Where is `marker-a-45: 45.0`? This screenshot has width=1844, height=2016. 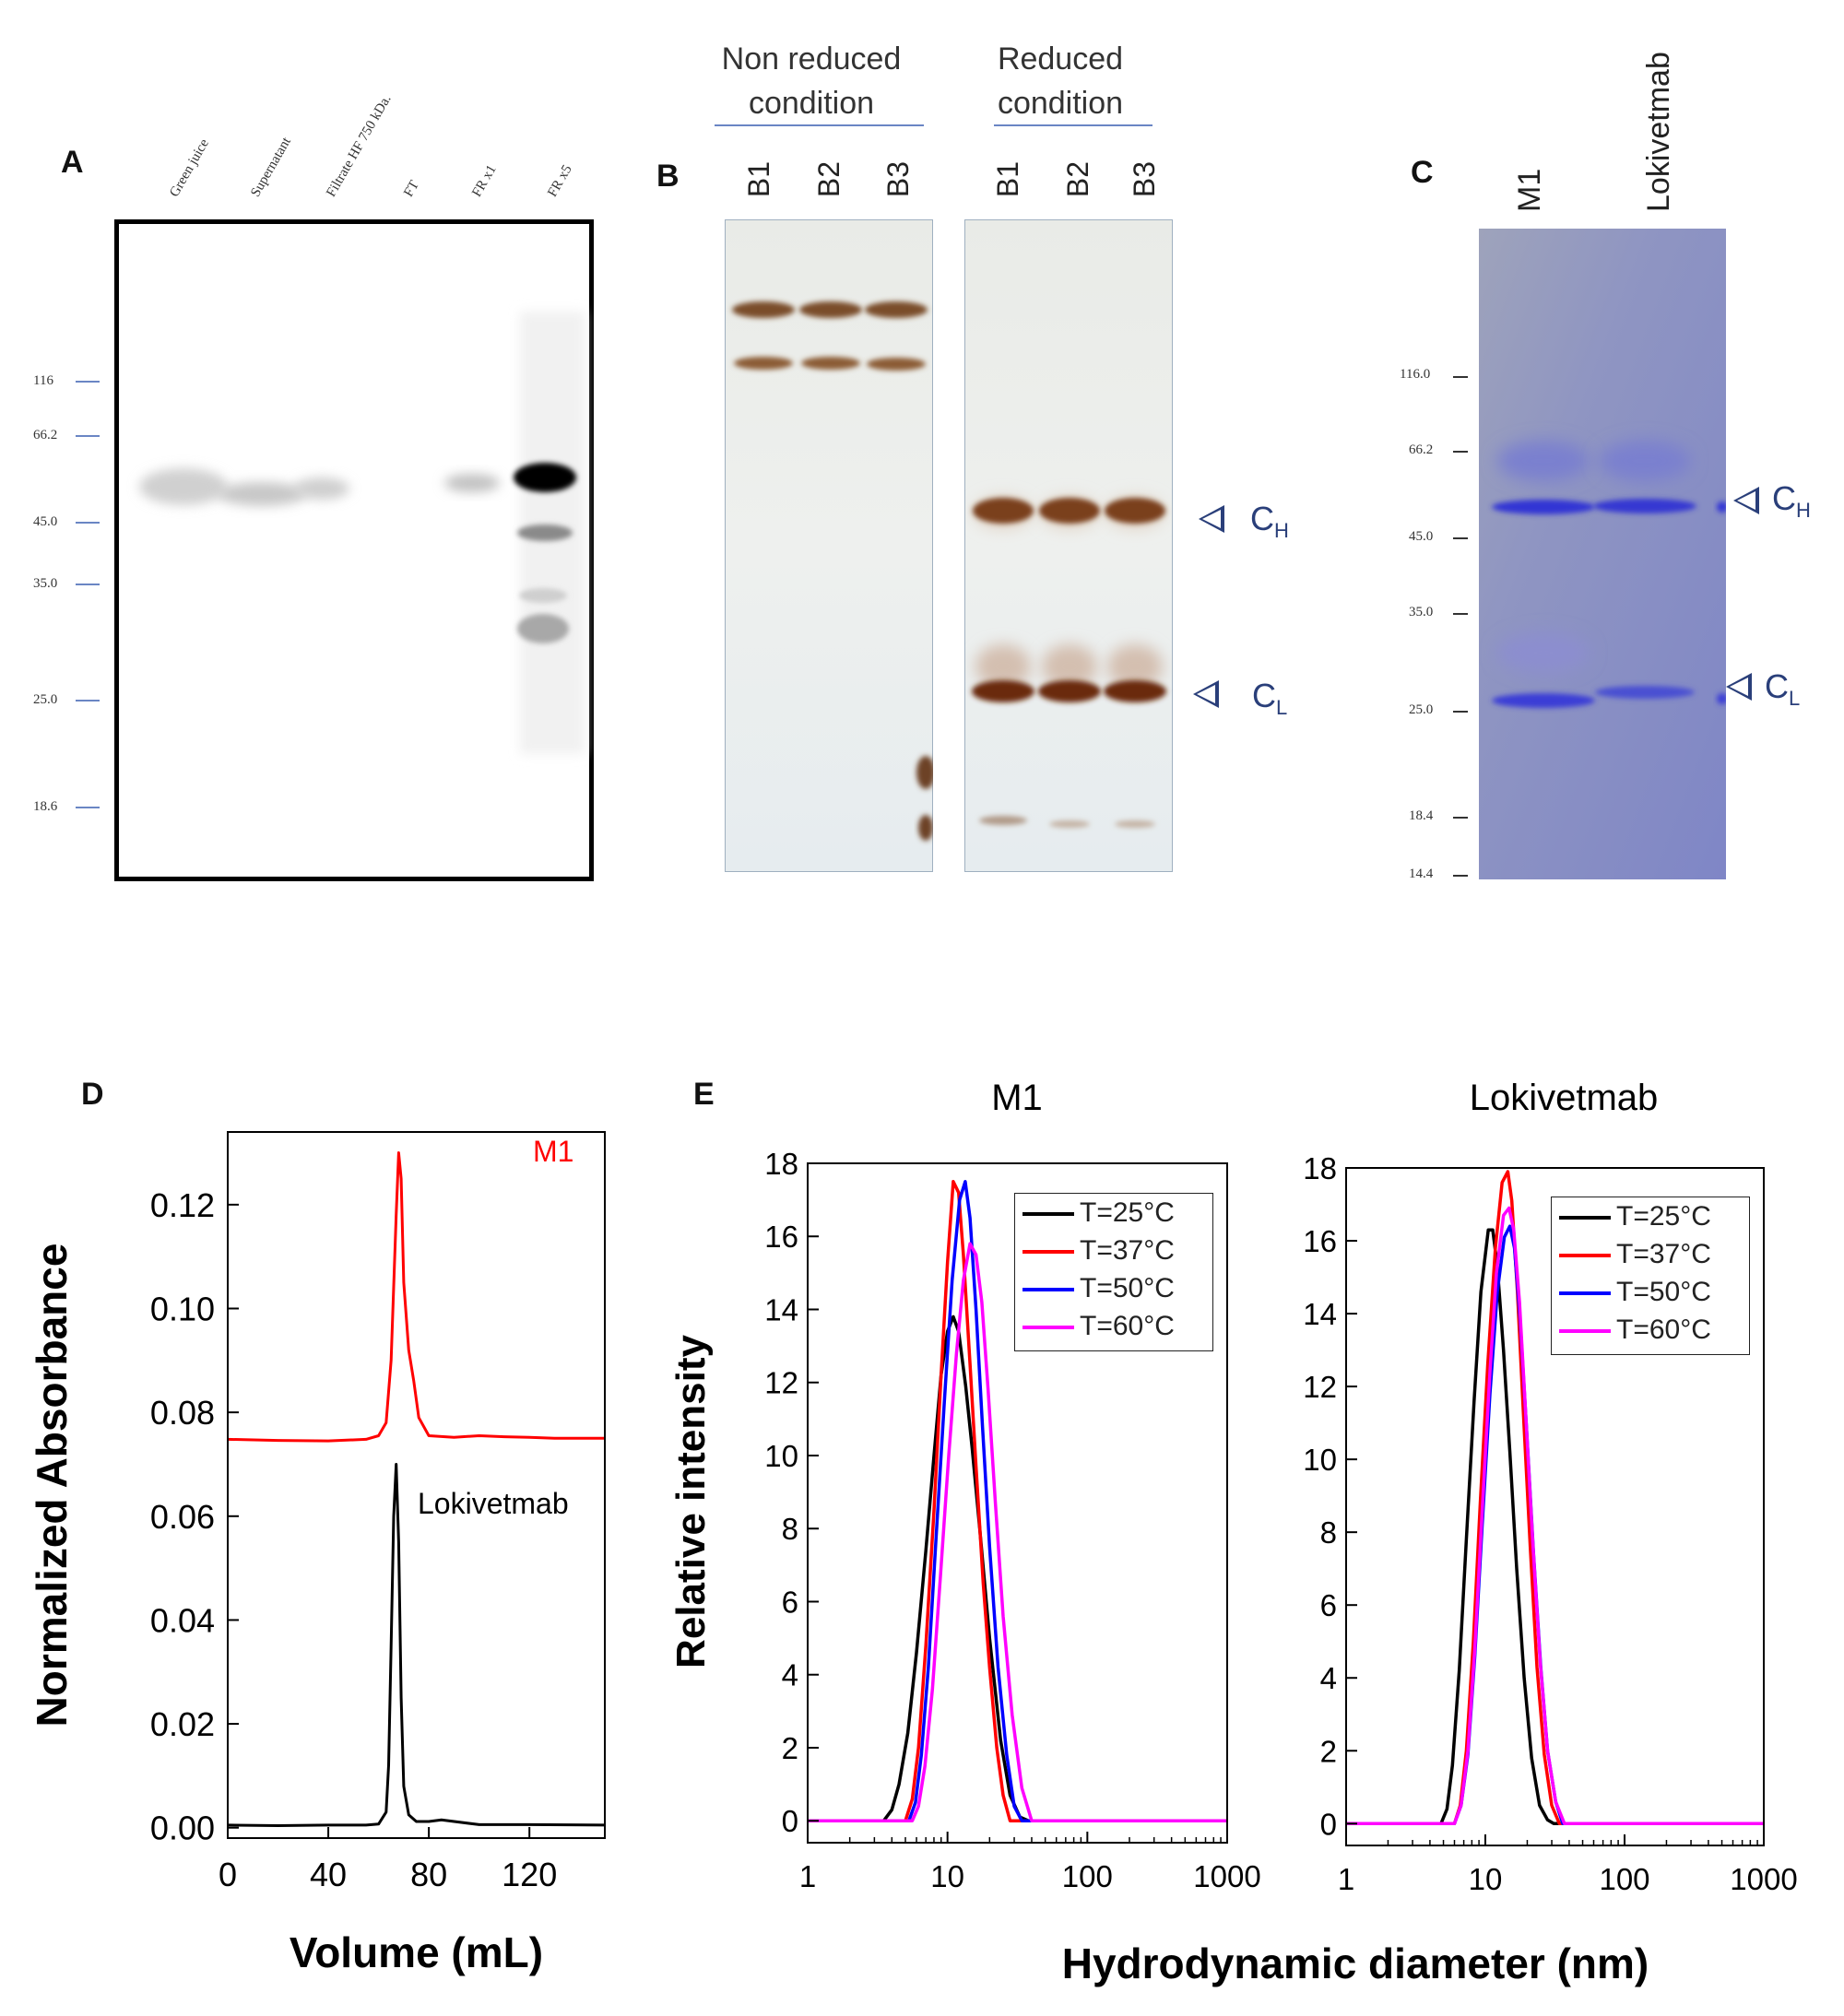
marker-a-45: 45.0 is located at coordinates (46, 521).